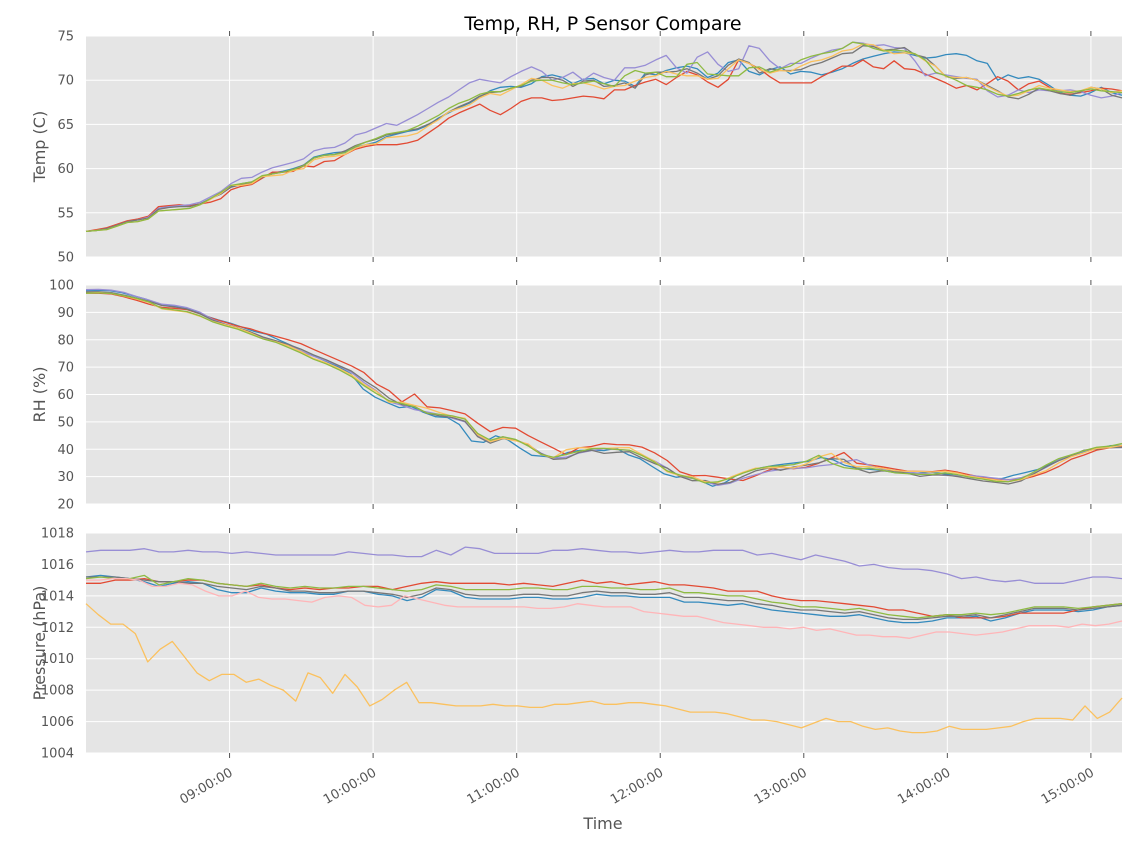  I want to click on x-tick-label: 15:00:00, so click(1068, 786).